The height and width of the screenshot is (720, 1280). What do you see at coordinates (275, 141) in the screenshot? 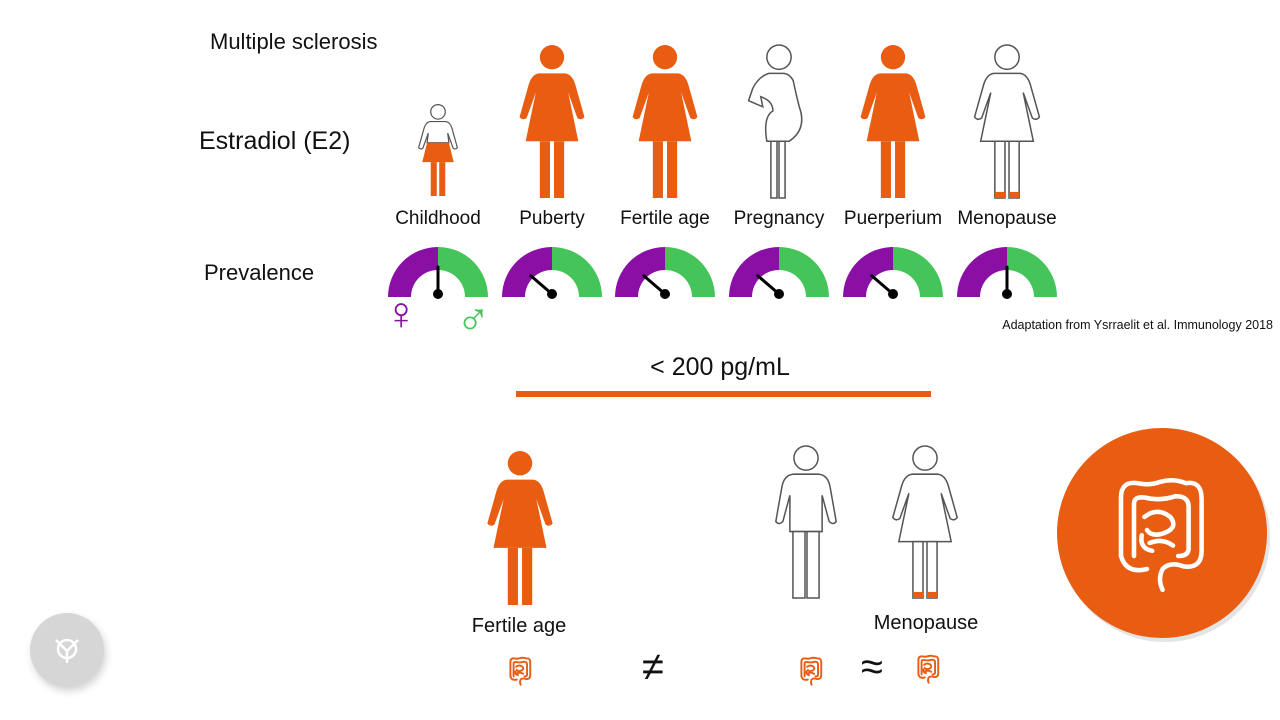
I see `estradiol-label: Estradiol (E2)` at bounding box center [275, 141].